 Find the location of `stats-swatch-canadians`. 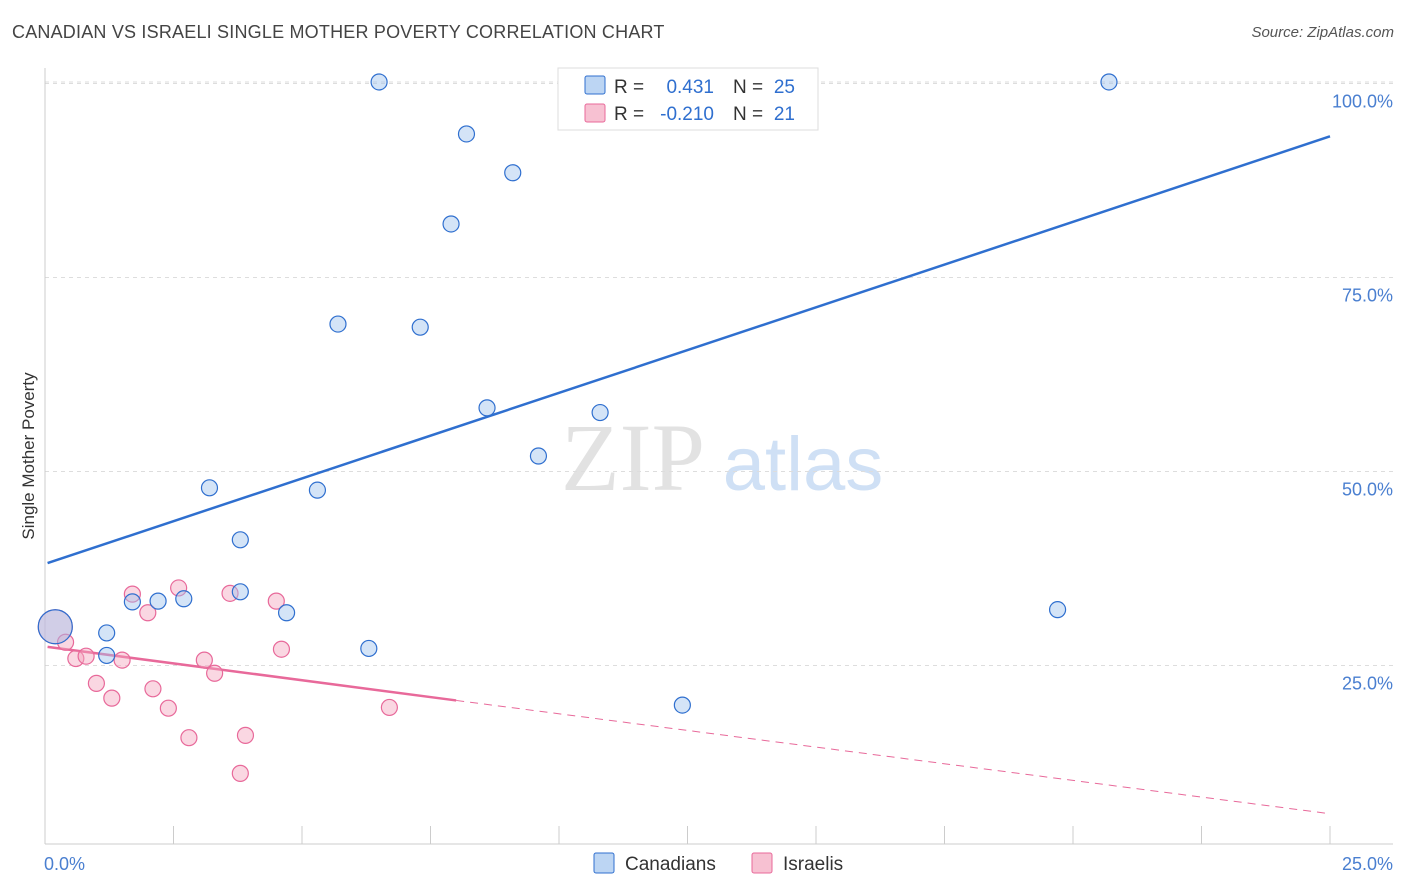

stats-swatch-canadians is located at coordinates (595, 85).